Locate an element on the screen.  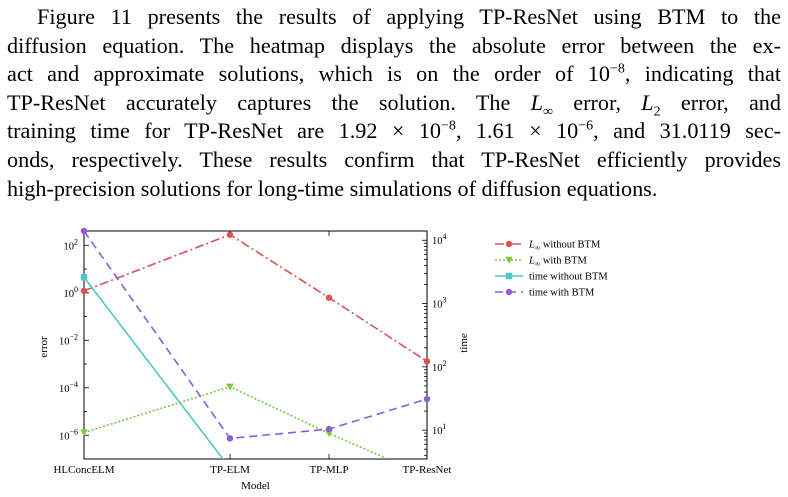
paragraph-text: error, is located at coordinates (597, 102).